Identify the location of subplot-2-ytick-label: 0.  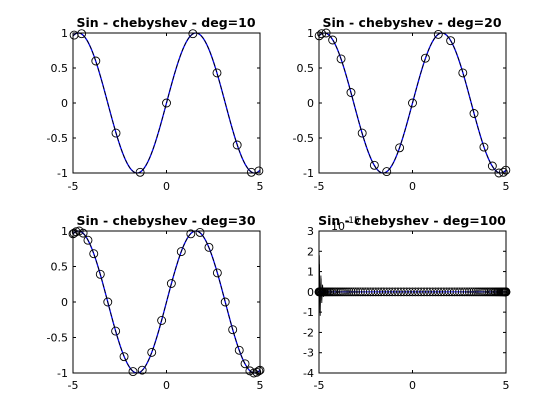
(310, 103).